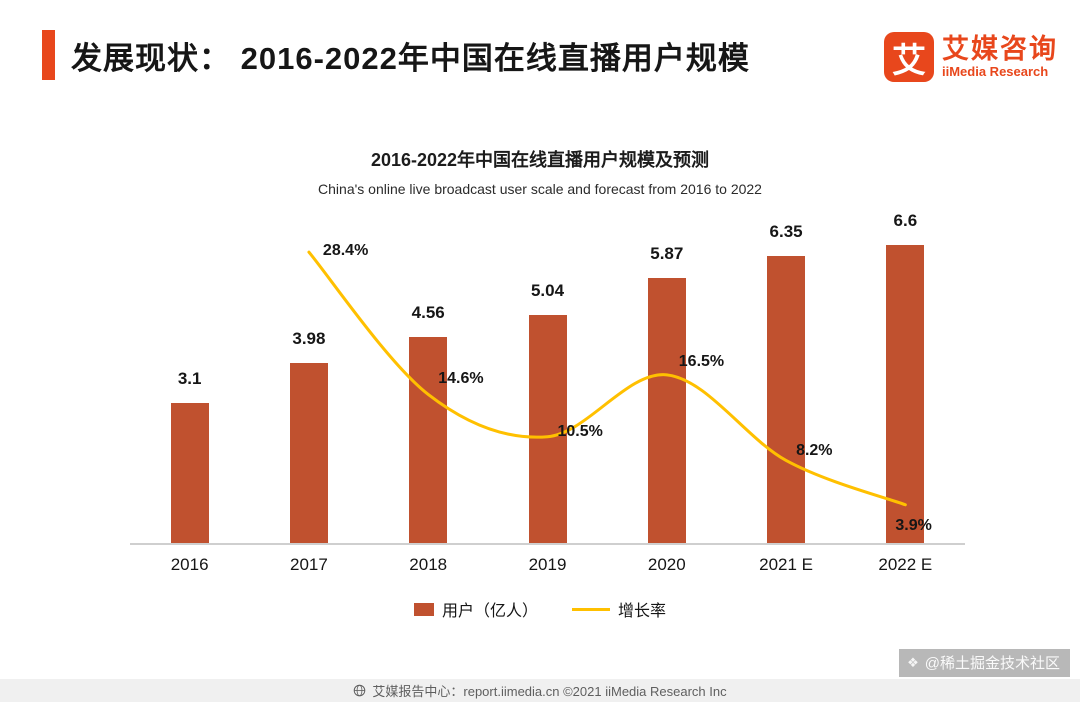  What do you see at coordinates (591, 609) in the screenshot?
I see `line-swatch-icon` at bounding box center [591, 609].